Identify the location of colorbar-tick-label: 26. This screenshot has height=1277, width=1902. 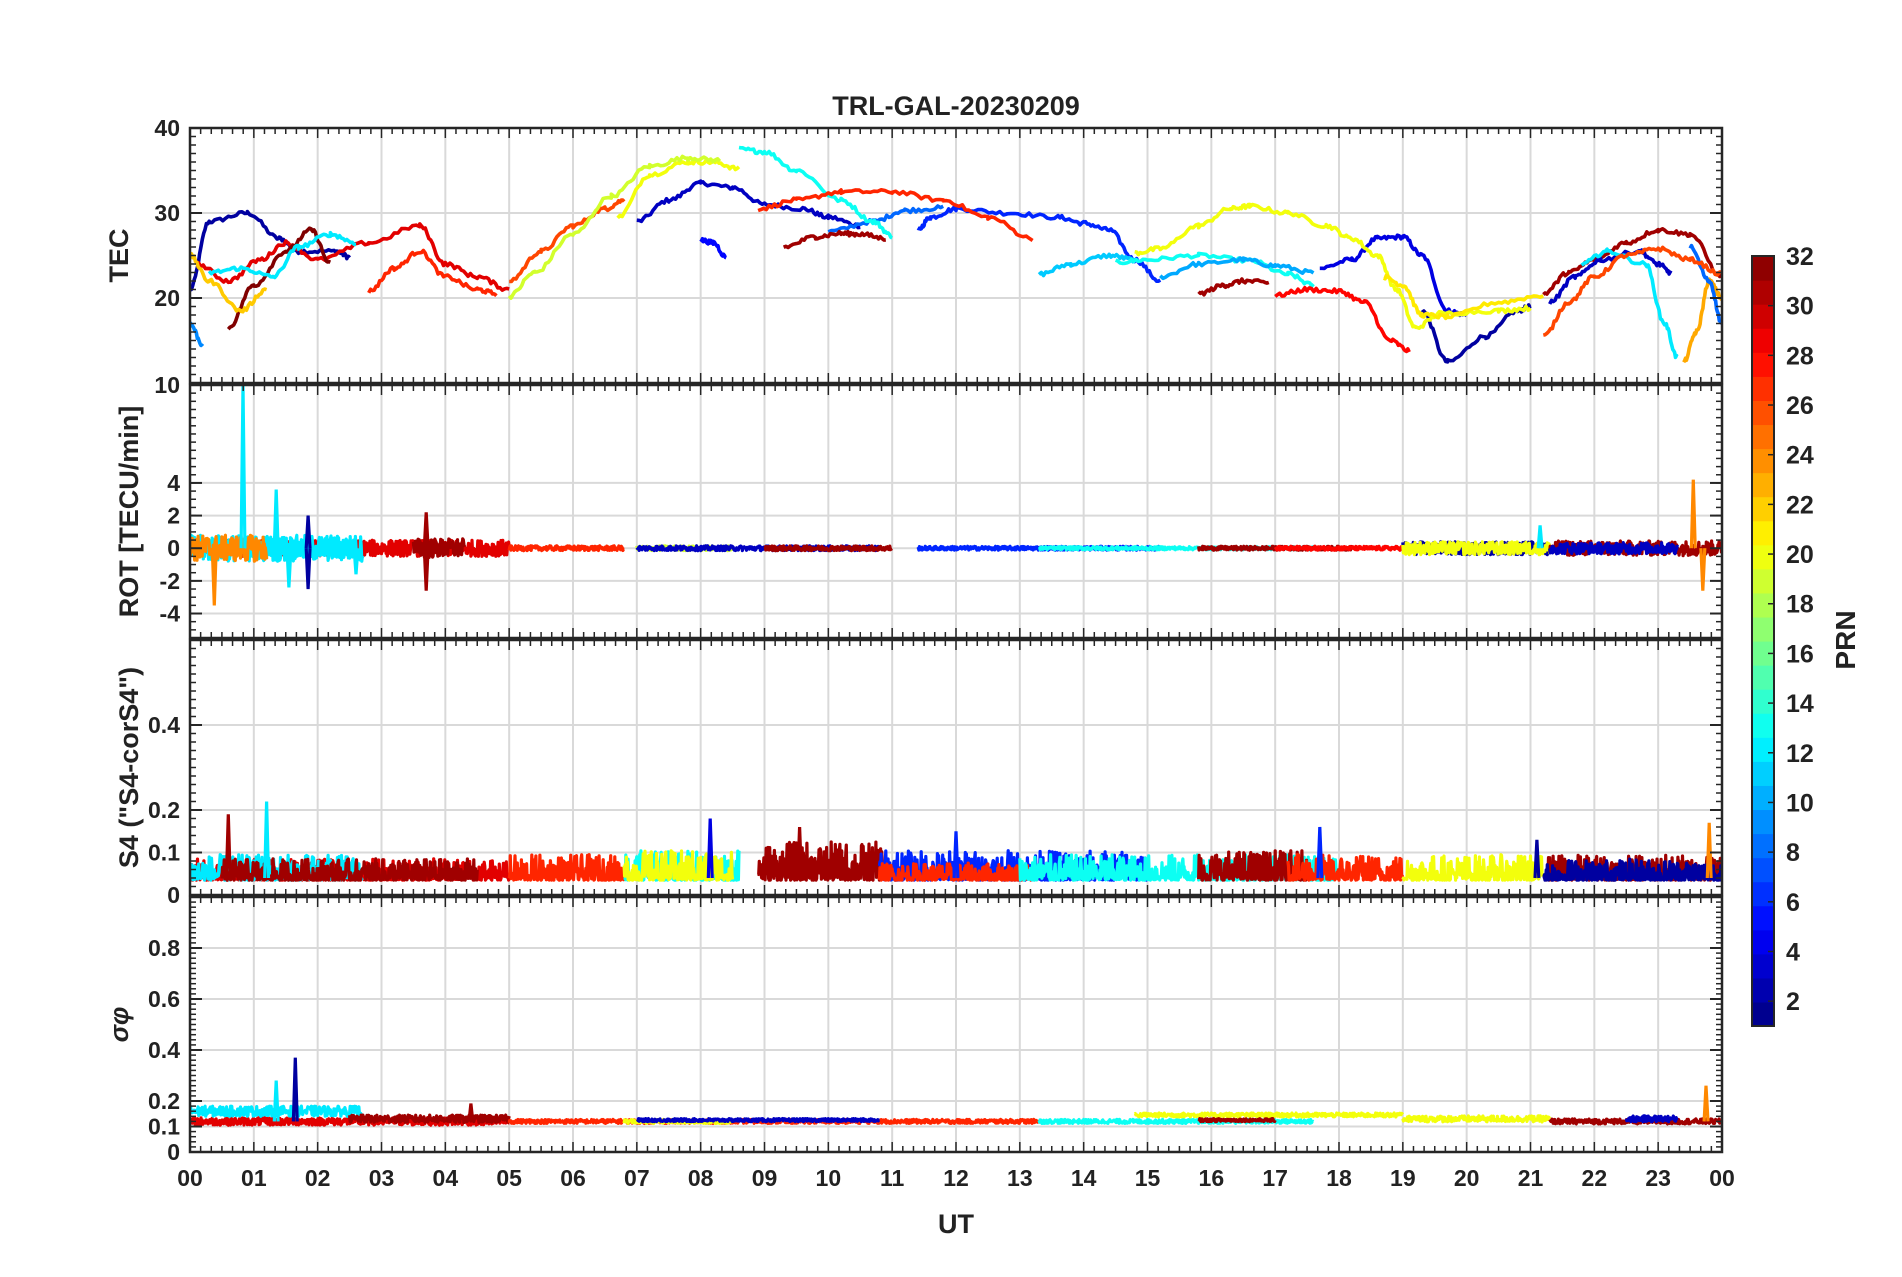
(1800, 406).